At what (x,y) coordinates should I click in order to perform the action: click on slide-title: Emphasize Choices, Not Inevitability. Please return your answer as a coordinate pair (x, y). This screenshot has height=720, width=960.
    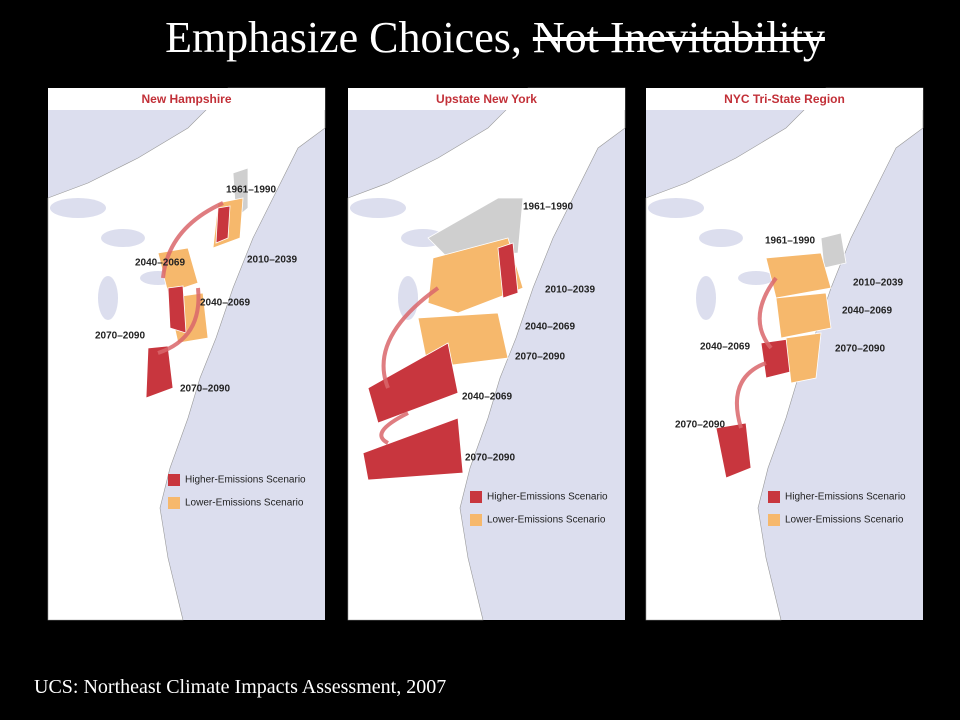
    Looking at the image, I should click on (480, 37).